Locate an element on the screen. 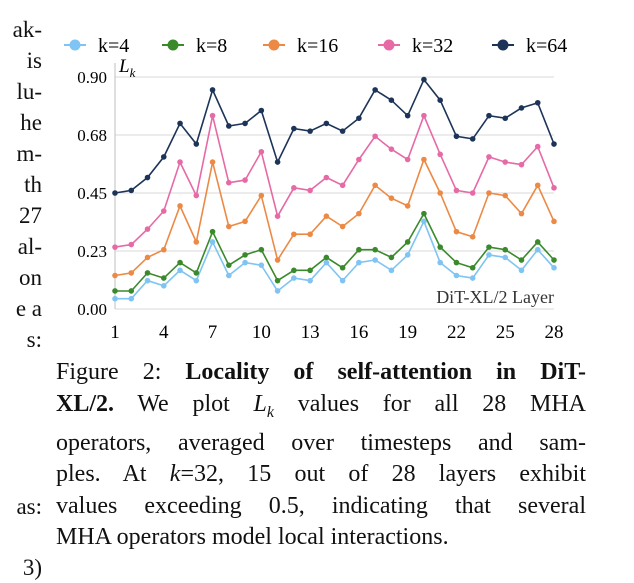 The image size is (634, 583). caption-title: Locality of self-attention in DiT- is located at coordinates (385, 372).